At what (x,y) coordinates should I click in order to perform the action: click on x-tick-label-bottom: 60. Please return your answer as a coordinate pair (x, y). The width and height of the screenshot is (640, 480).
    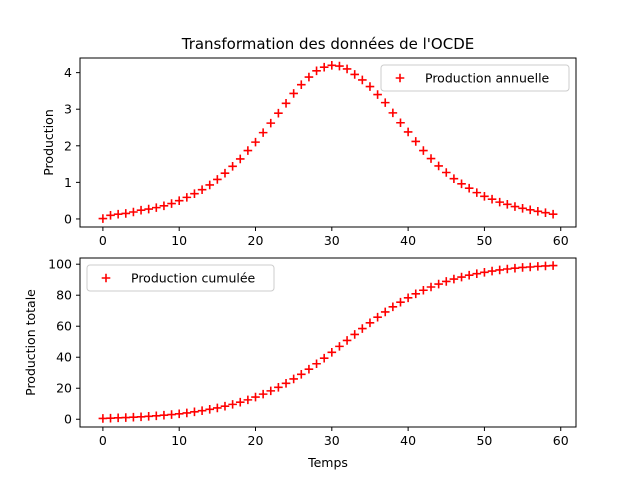
    Looking at the image, I should click on (561, 440).